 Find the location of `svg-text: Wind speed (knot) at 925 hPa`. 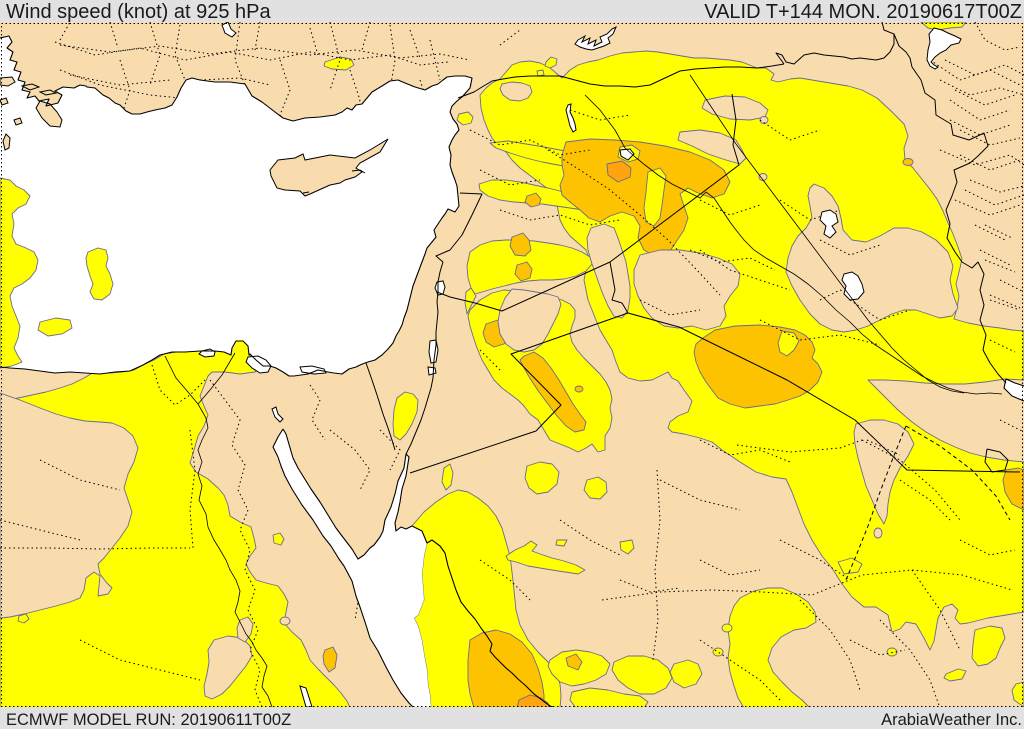

svg-text: Wind speed (knot) at 925 hPa is located at coordinates (138, 12).